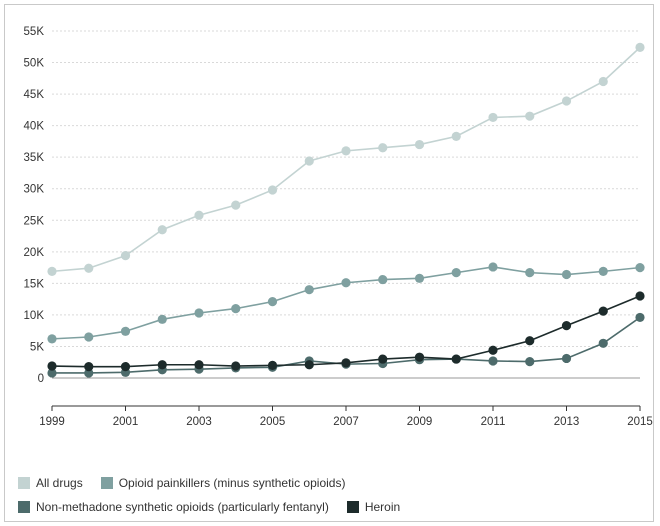  What do you see at coordinates (420, 422) in the screenshot?
I see `x-tick-label: 2009` at bounding box center [420, 422].